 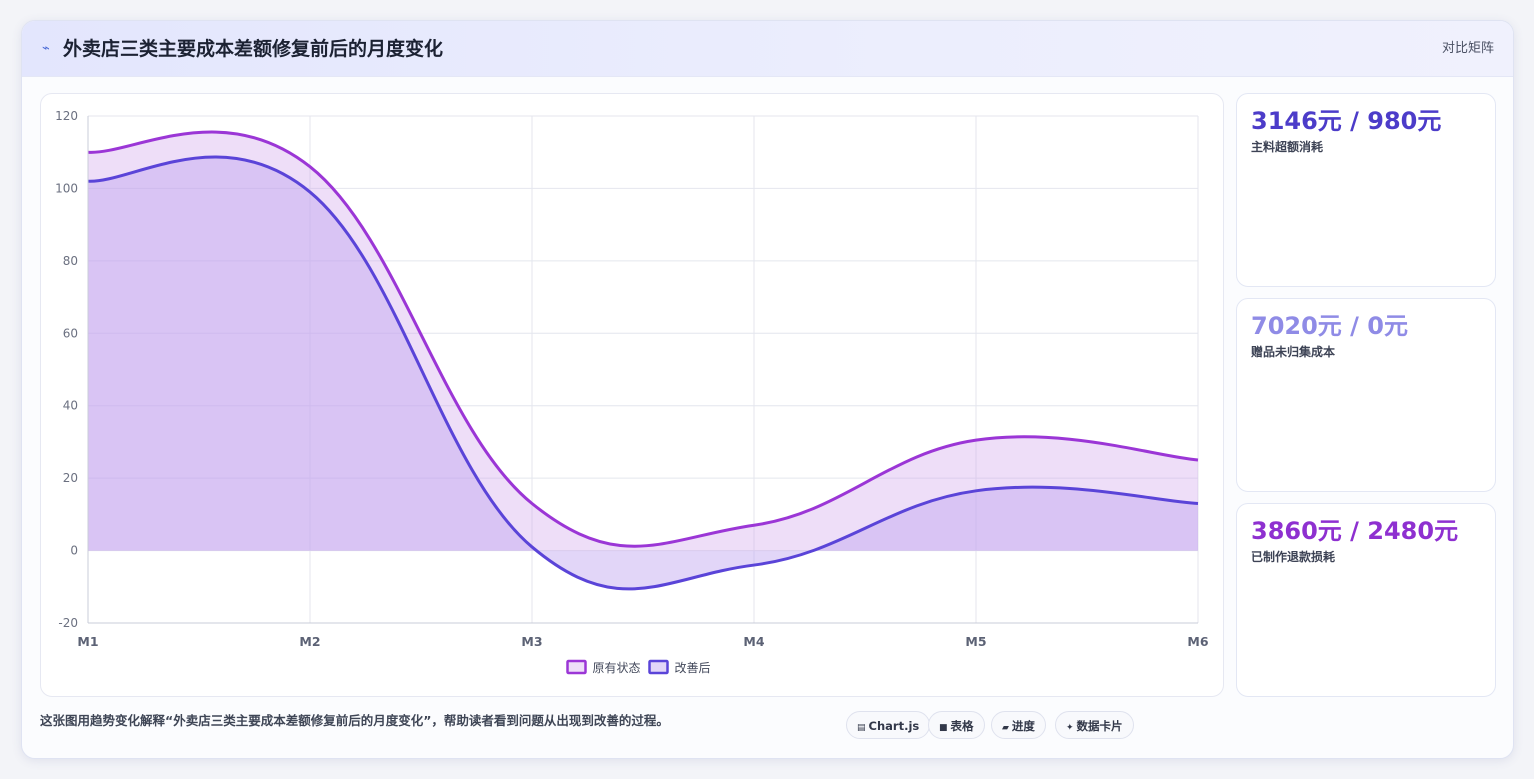 I want to click on chip-progress: ▰ 进度, so click(x=1018, y=725).